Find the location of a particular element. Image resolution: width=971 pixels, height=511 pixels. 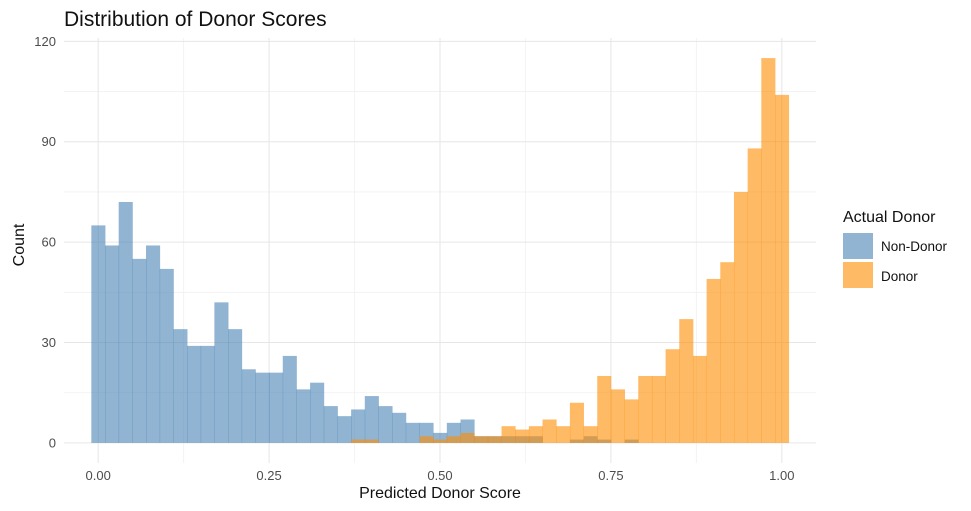

y-tick-label: 30 is located at coordinates (49, 342).